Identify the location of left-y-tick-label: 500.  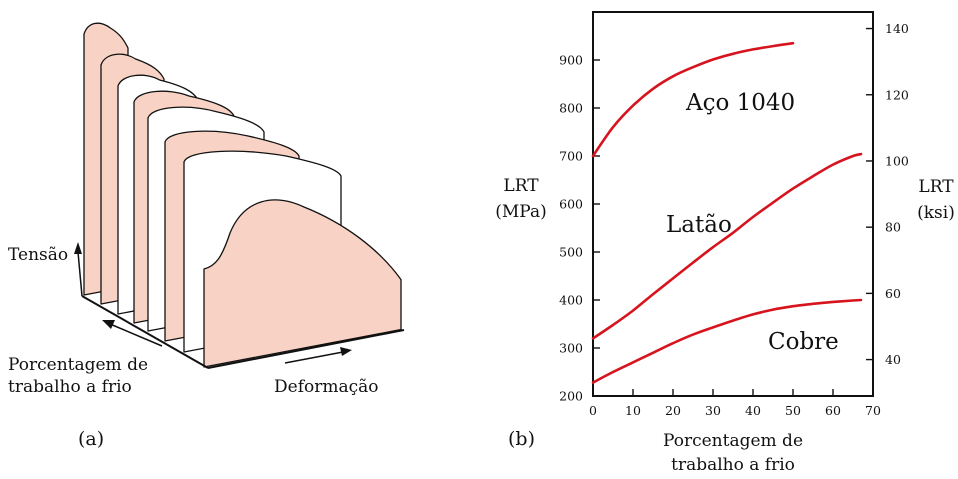
(571, 252).